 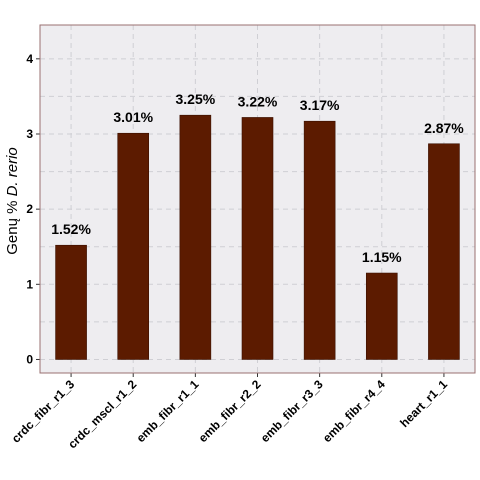 What do you see at coordinates (12, 201) in the screenshot?
I see `y-axis-title: Genų % D. rerio` at bounding box center [12, 201].